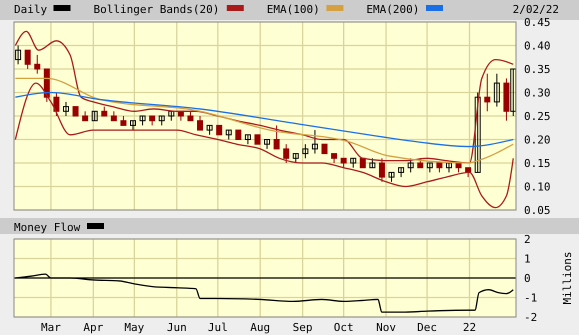  Describe the element at coordinates (469, 327) in the screenshot. I see `x-tick-label: 22` at that location.